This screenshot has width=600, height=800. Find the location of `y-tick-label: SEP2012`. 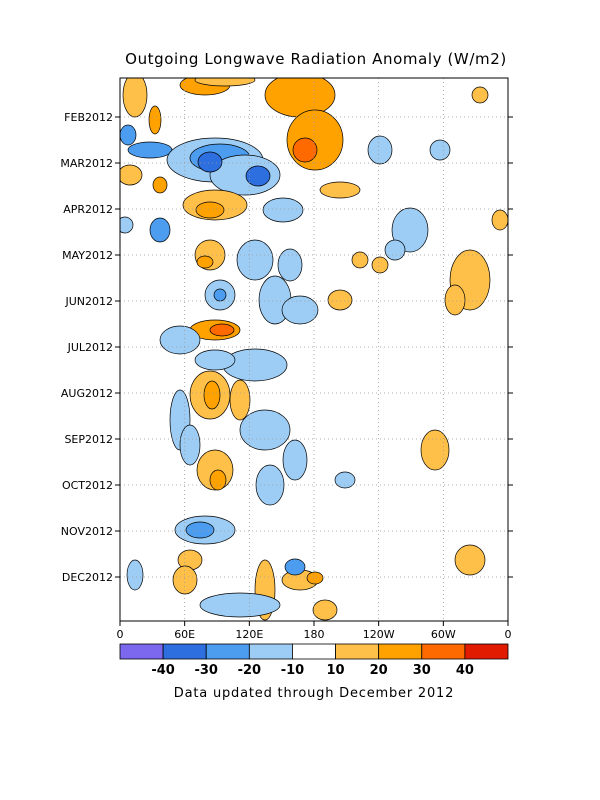

y-tick-label: SEP2012 is located at coordinates (88, 439).